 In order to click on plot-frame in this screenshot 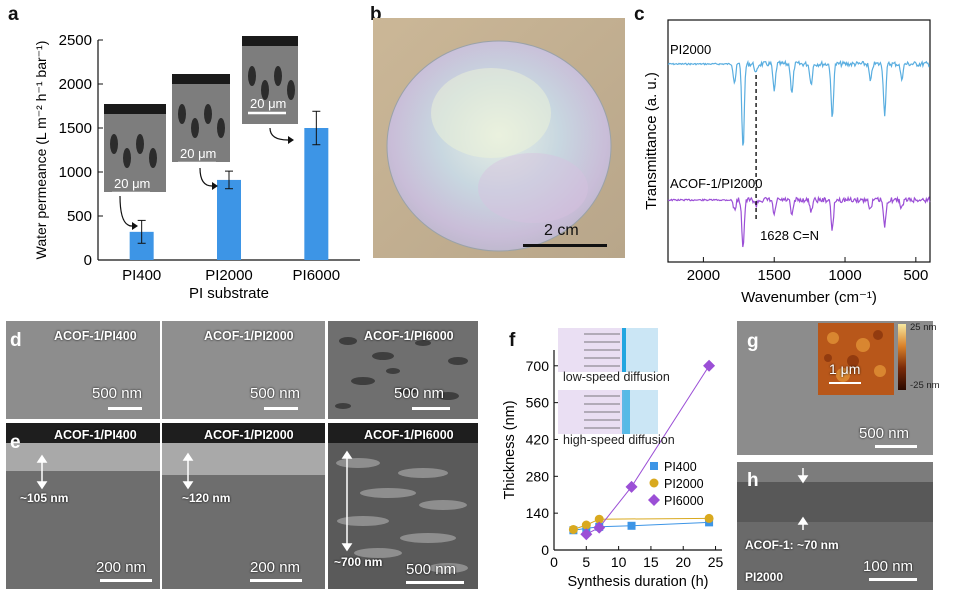, I will do `click(799, 141)`.